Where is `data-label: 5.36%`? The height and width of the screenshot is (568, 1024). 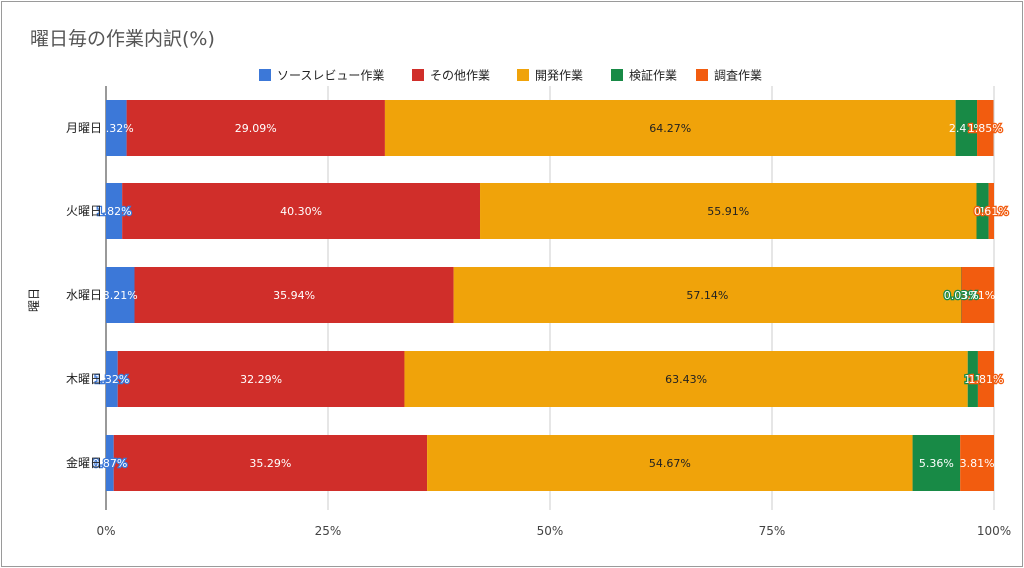
data-label: 5.36% is located at coordinates (936, 463).